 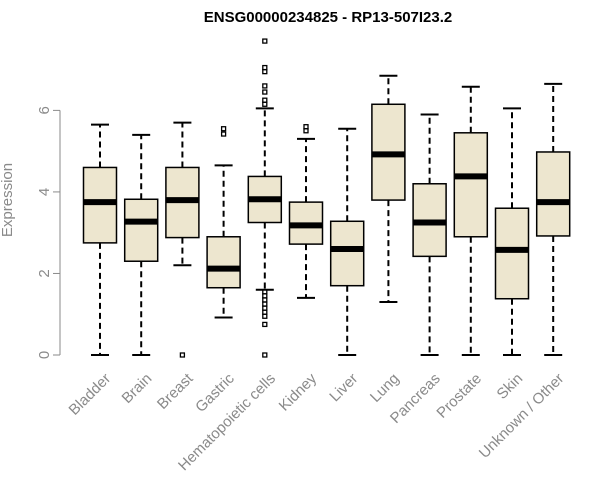 What do you see at coordinates (44, 355) in the screenshot?
I see `y-tick-label: 0` at bounding box center [44, 355].